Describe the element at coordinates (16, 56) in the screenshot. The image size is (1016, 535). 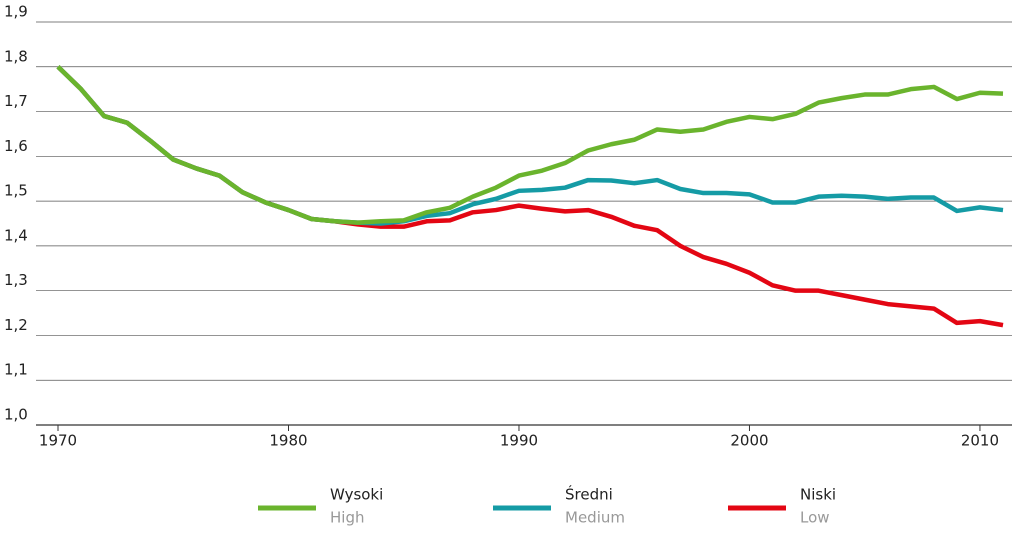
I see `y-tick-label: 1,8` at that location.